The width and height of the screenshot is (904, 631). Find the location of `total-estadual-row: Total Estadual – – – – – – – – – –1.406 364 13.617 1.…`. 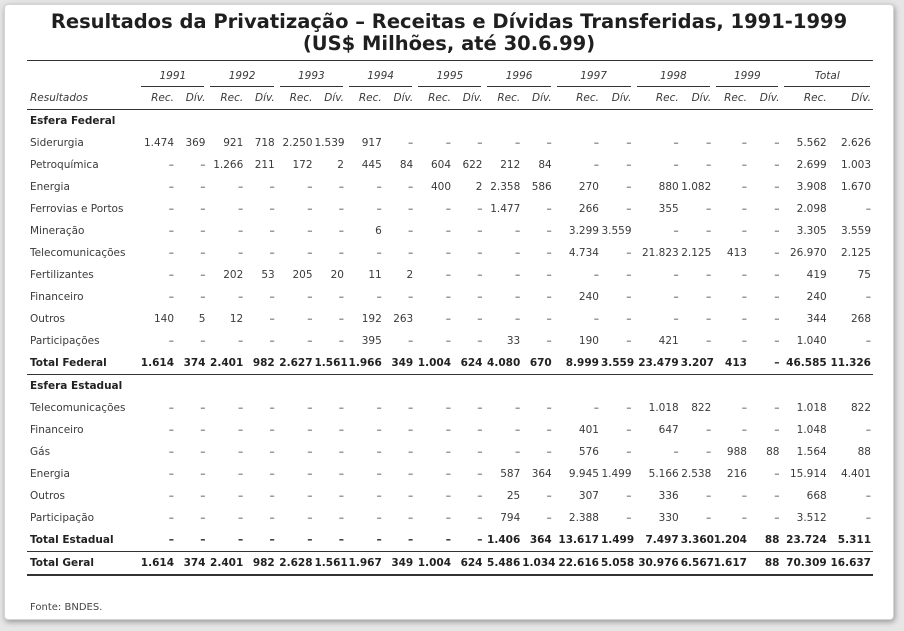

total-estadual-row: Total Estadual – – – – – – – – – –1.406 364 13.617 1.… is located at coordinates (450, 540).